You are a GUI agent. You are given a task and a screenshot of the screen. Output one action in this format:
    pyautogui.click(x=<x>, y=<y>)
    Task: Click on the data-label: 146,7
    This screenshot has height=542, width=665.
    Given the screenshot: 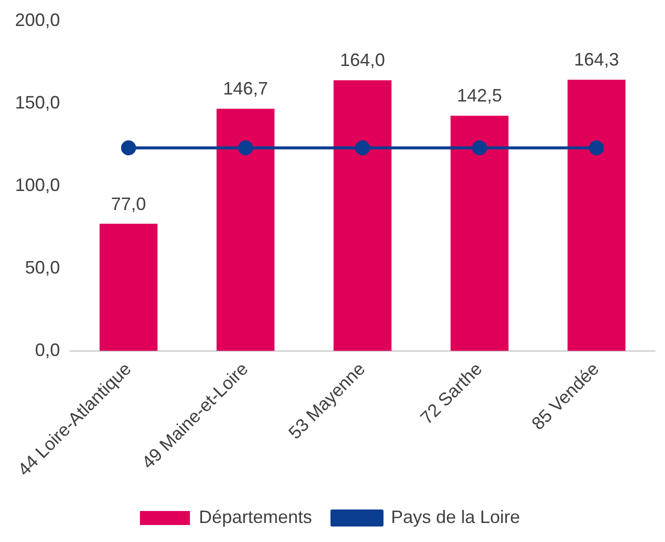 What is the action you would take?
    pyautogui.click(x=245, y=88)
    